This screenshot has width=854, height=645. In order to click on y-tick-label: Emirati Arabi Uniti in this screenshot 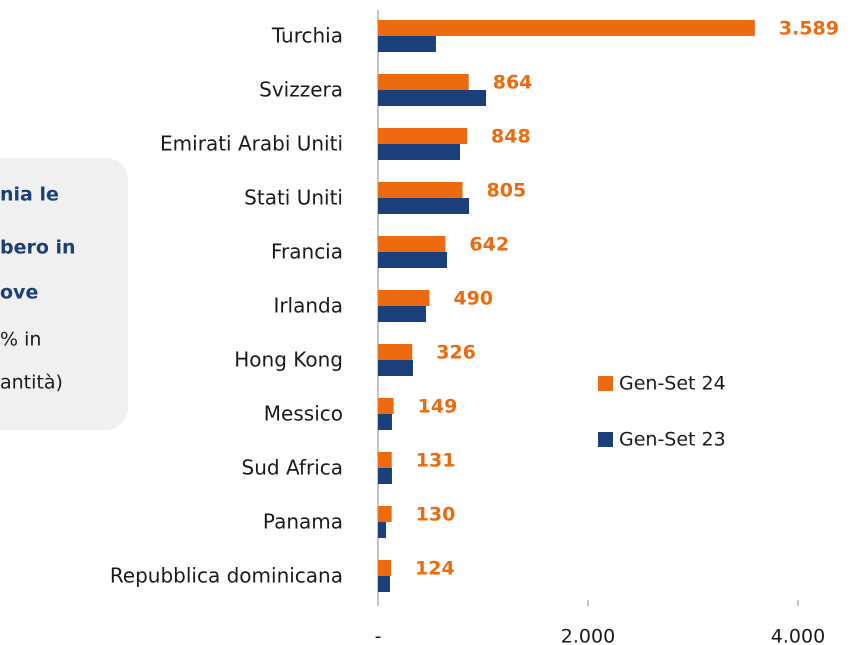, I will do `click(251, 144)`.